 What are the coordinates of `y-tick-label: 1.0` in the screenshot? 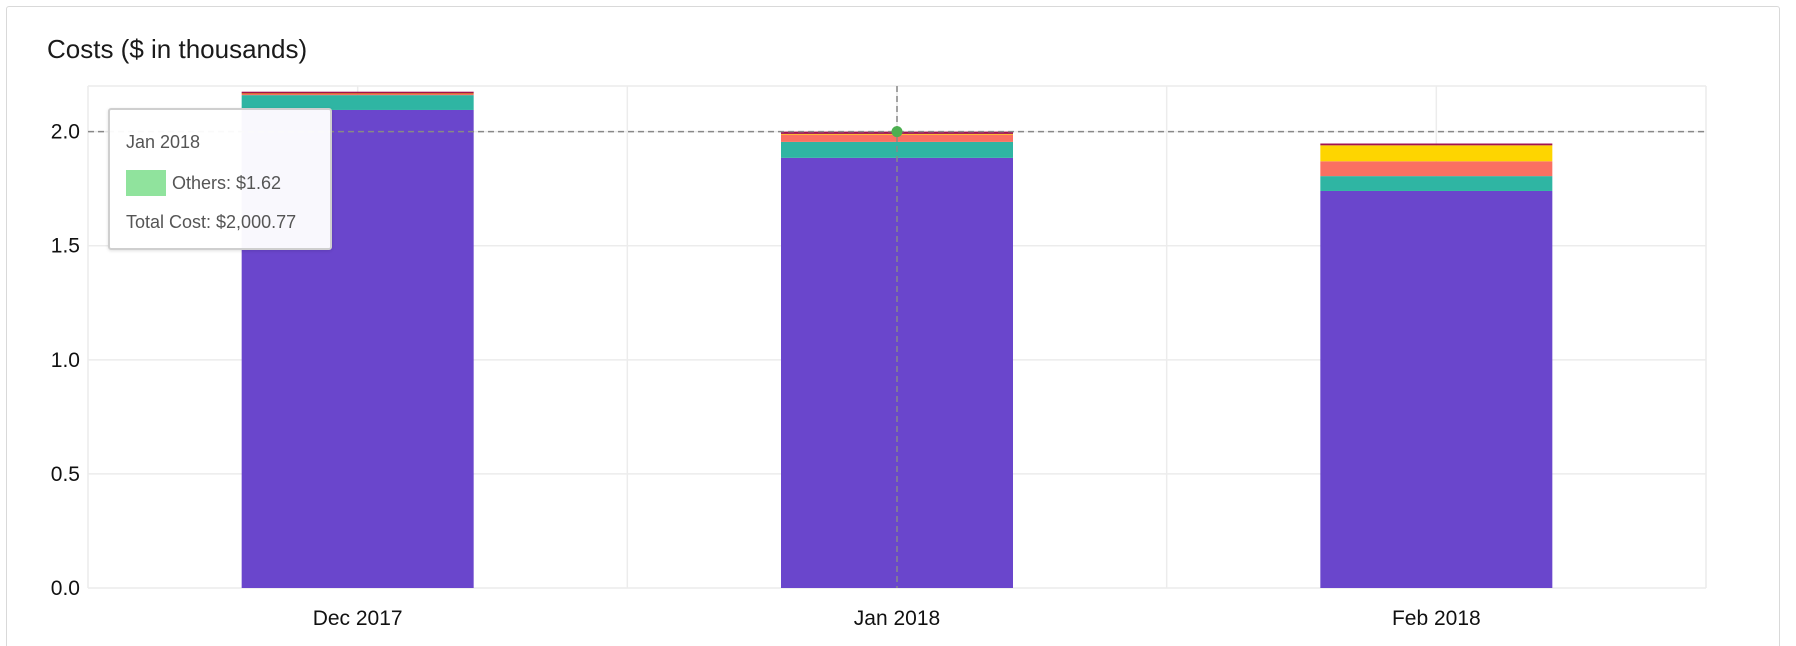 It's located at (65, 360).